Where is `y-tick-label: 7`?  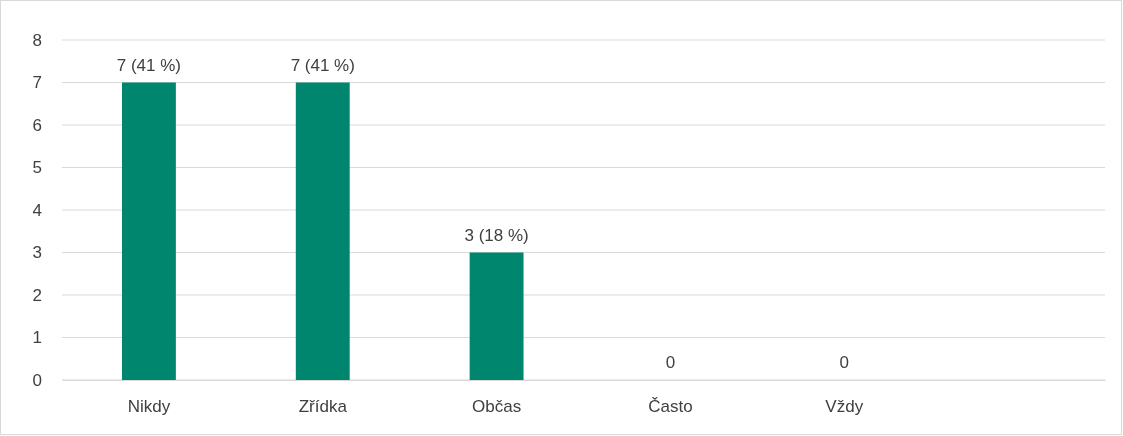
y-tick-label: 7 is located at coordinates (37, 83).